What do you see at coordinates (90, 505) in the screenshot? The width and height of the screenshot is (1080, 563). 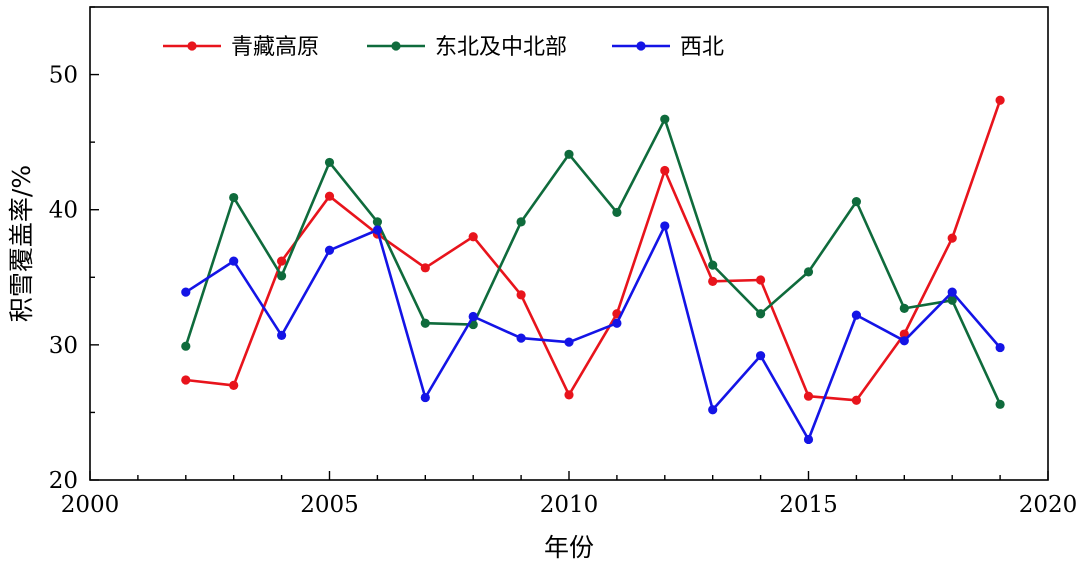 I see `x-tick-label: 2000` at bounding box center [90, 505].